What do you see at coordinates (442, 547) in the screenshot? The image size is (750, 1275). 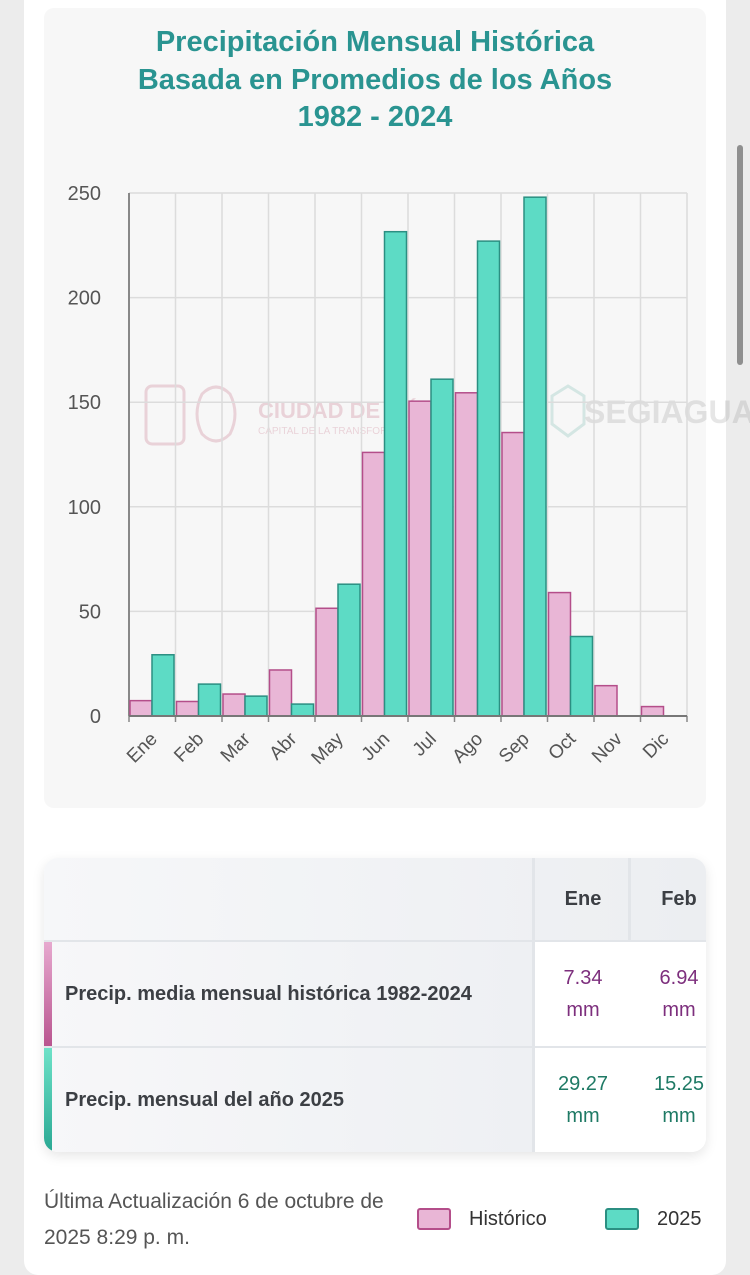 I see `bar-2025-jul` at bounding box center [442, 547].